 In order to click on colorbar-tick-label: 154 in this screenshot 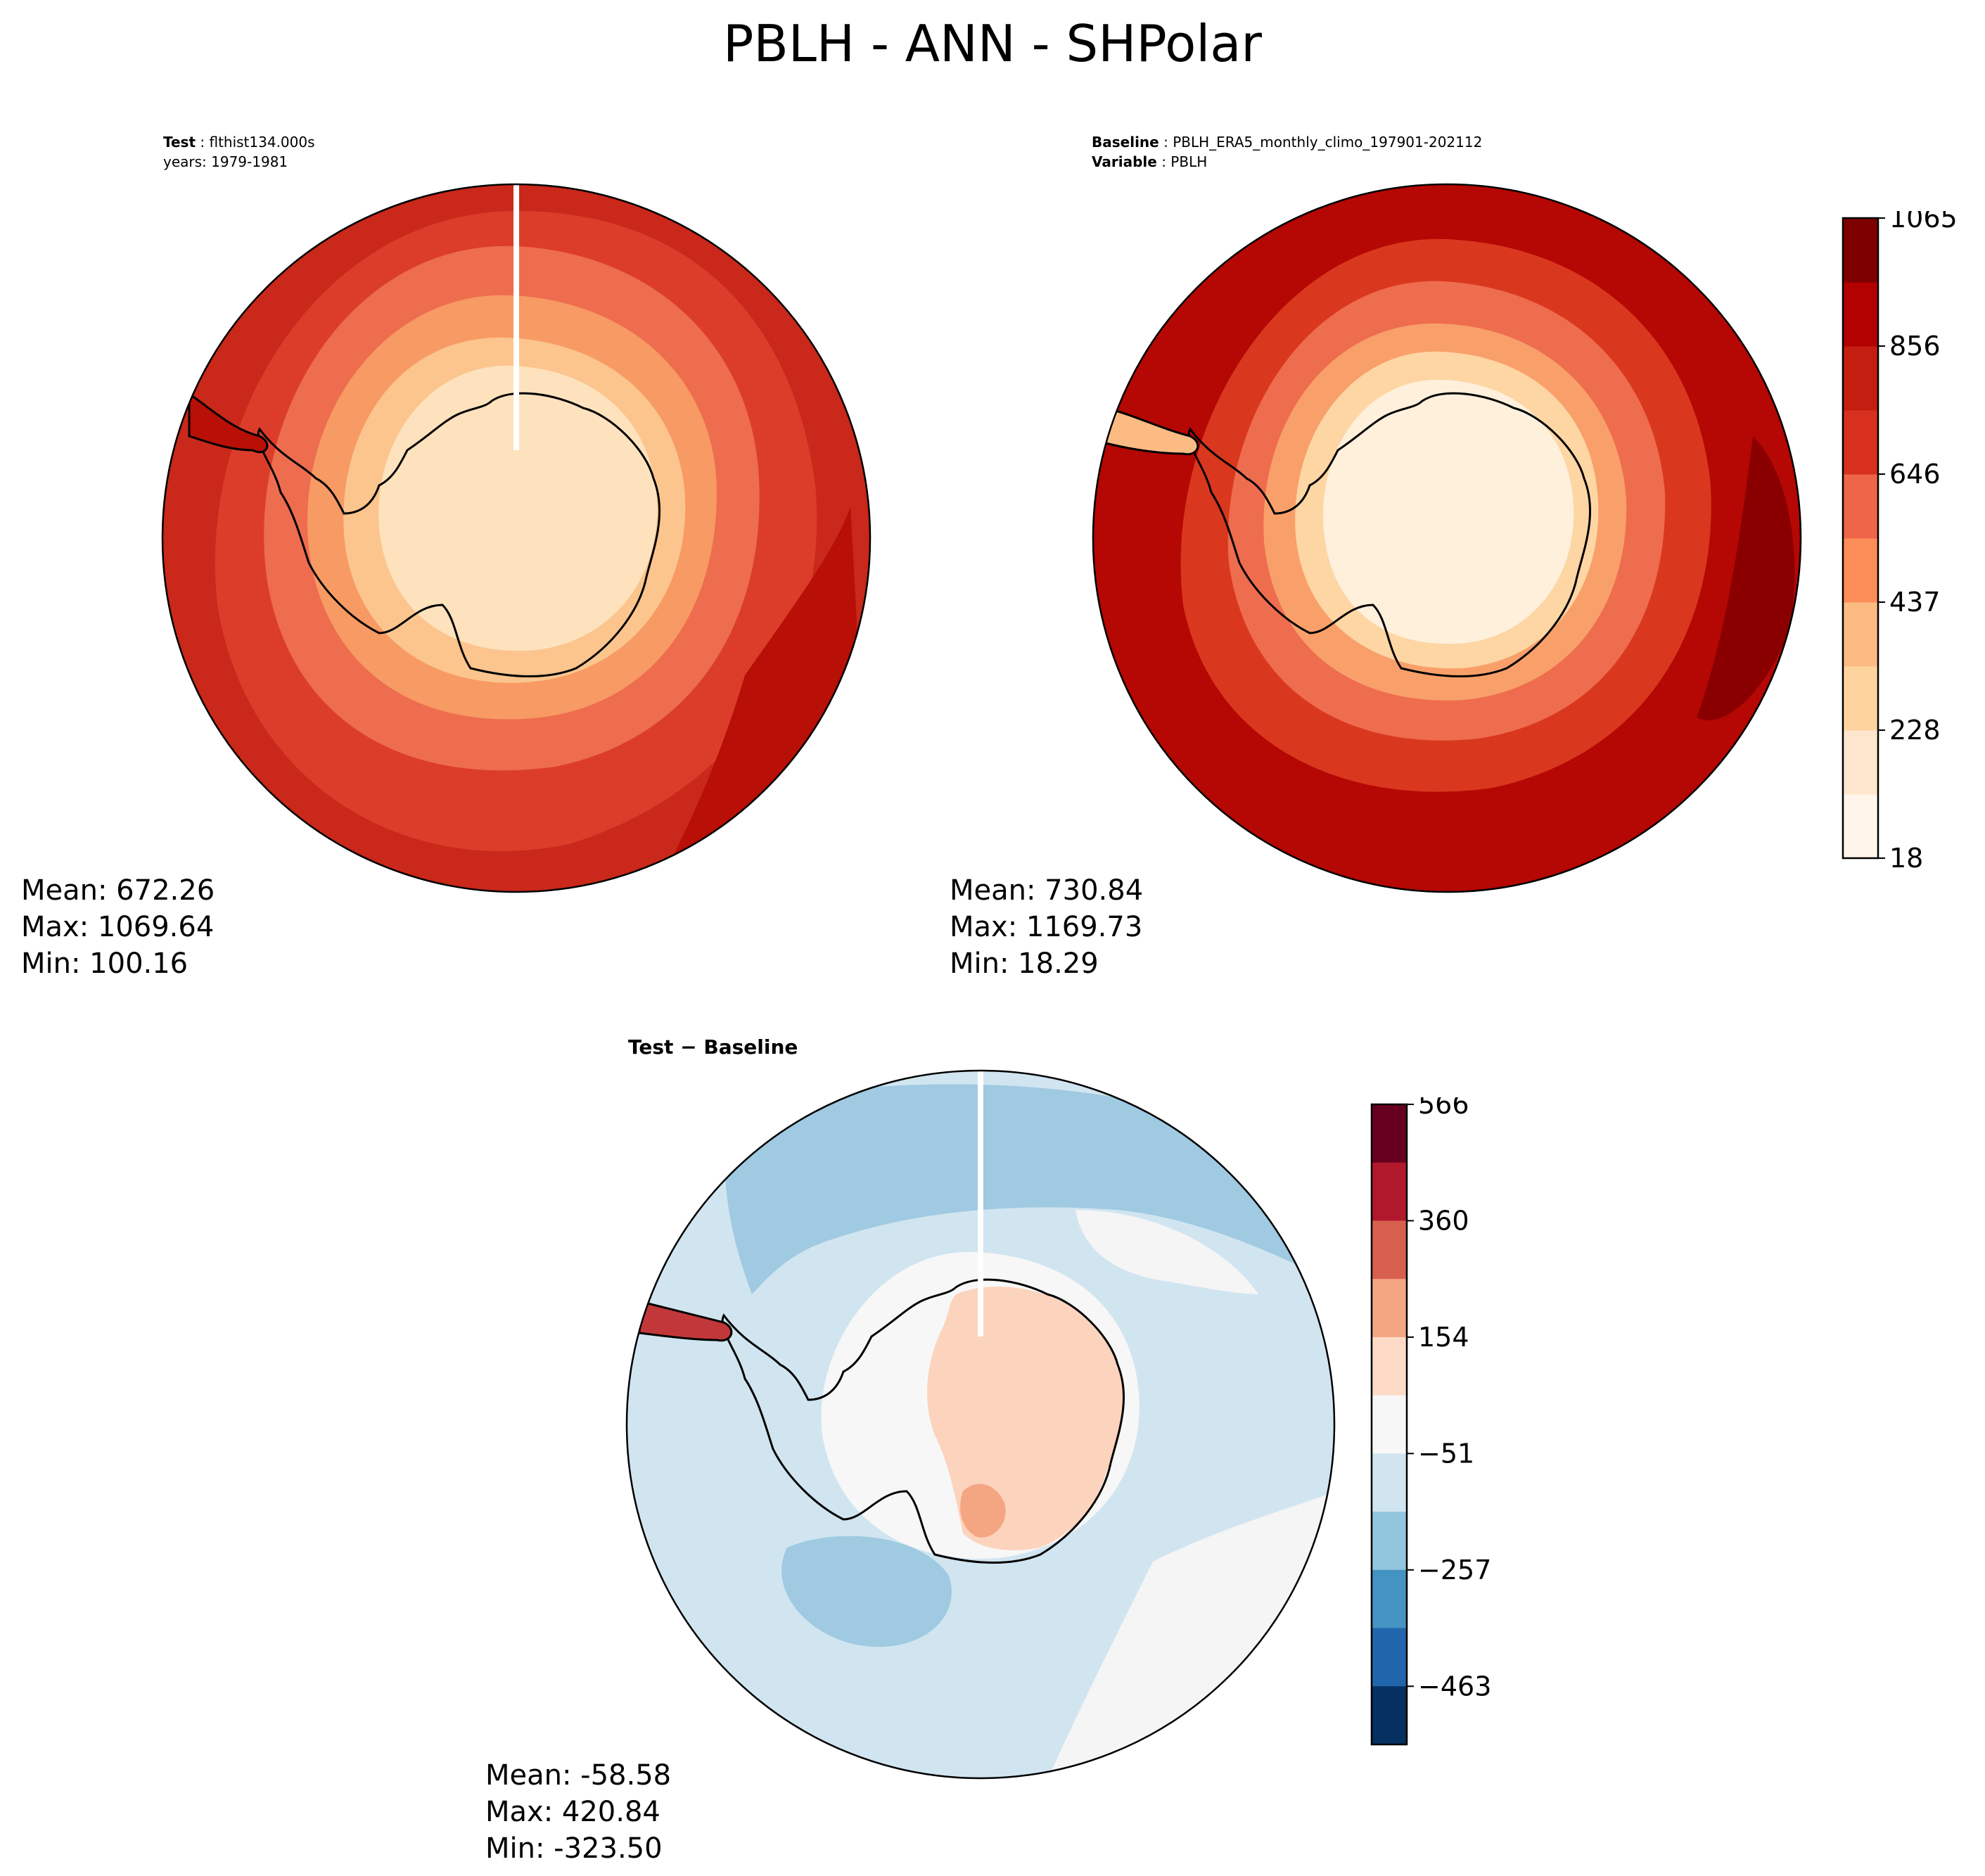, I will do `click(1443, 1337)`.